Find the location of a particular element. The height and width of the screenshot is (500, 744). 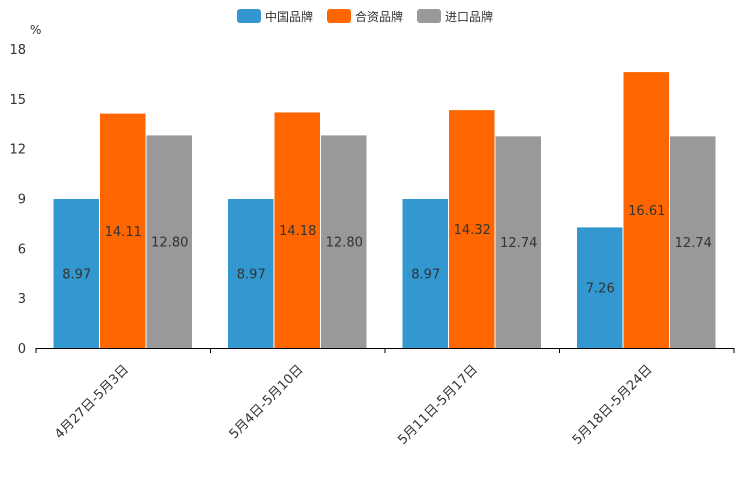

y-tick-label: 0 is located at coordinates (22, 349).